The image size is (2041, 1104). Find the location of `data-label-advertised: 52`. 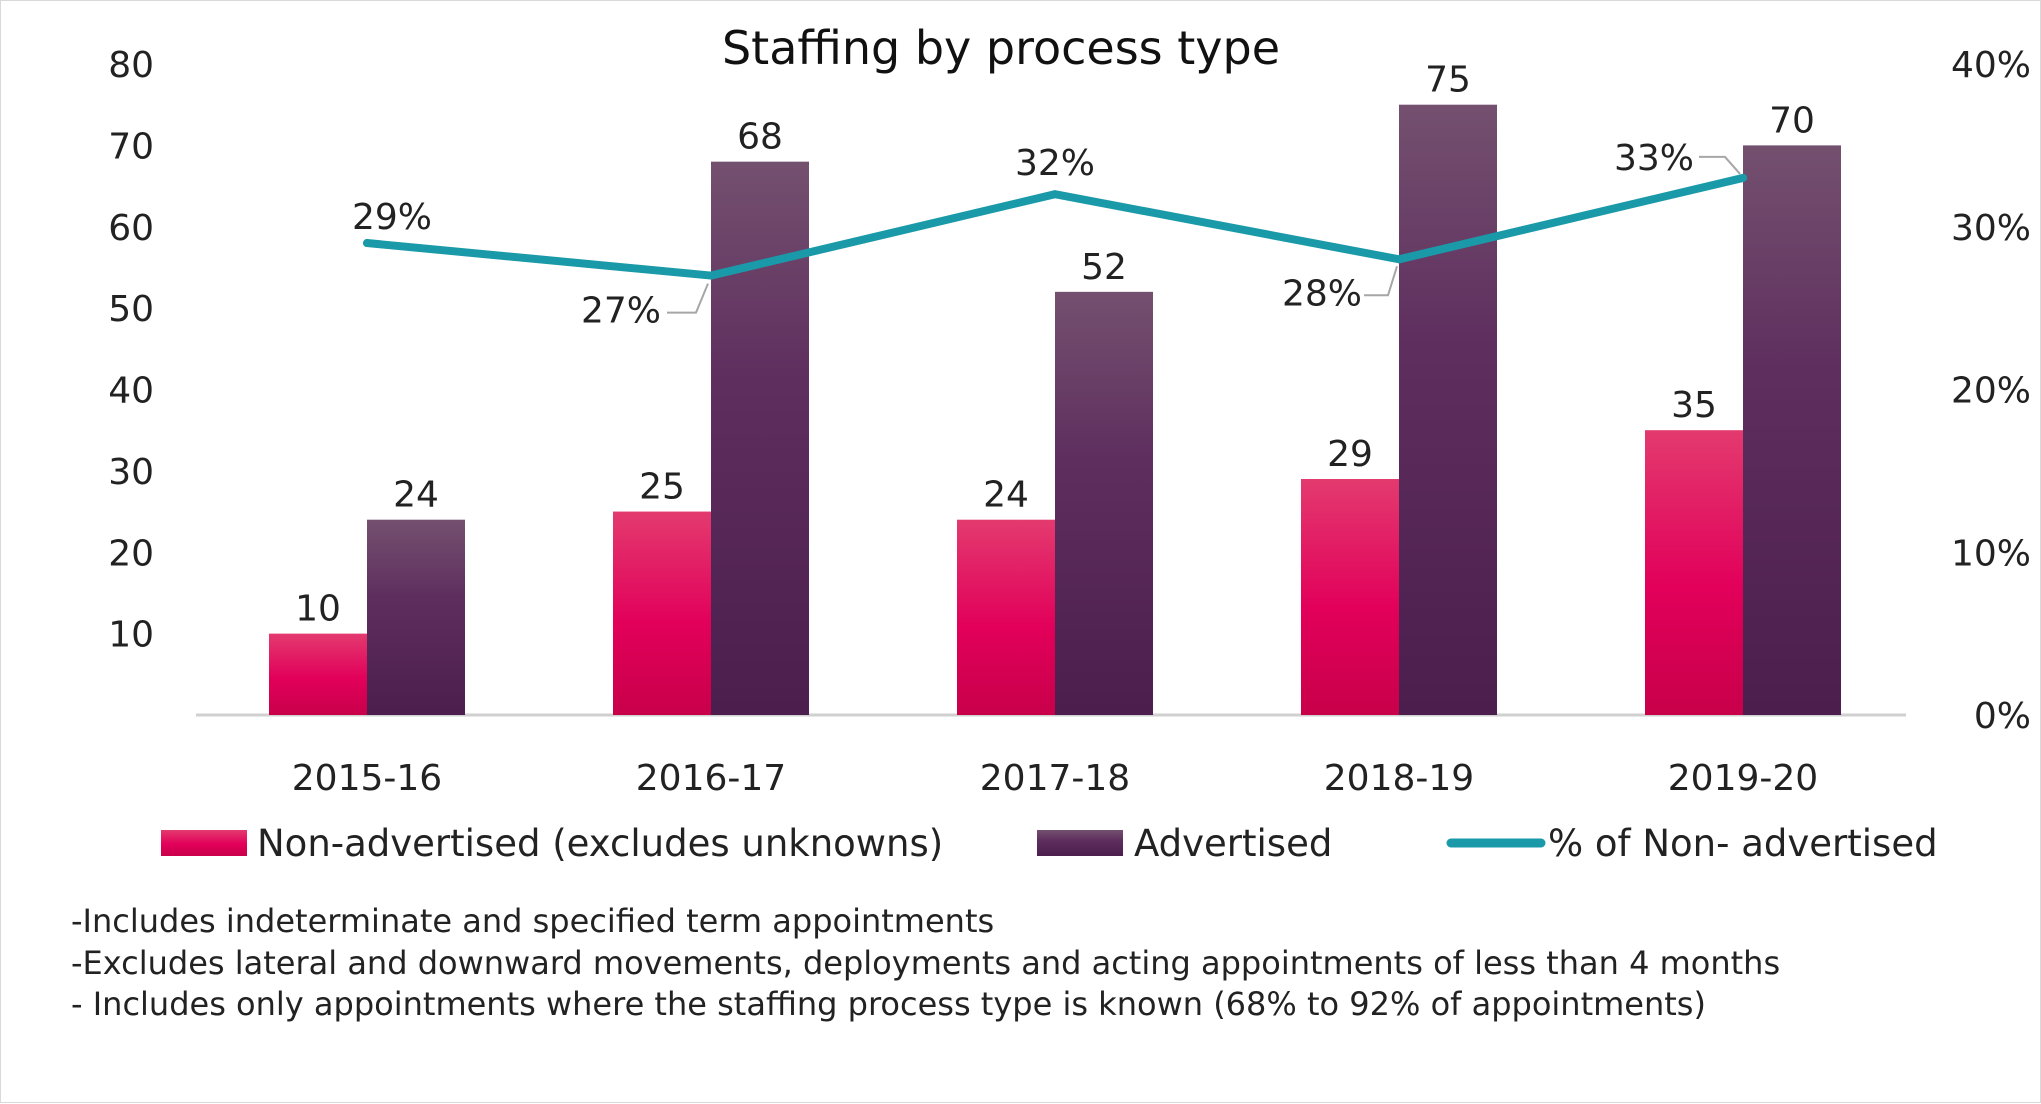

data-label-advertised: 52 is located at coordinates (1104, 267).